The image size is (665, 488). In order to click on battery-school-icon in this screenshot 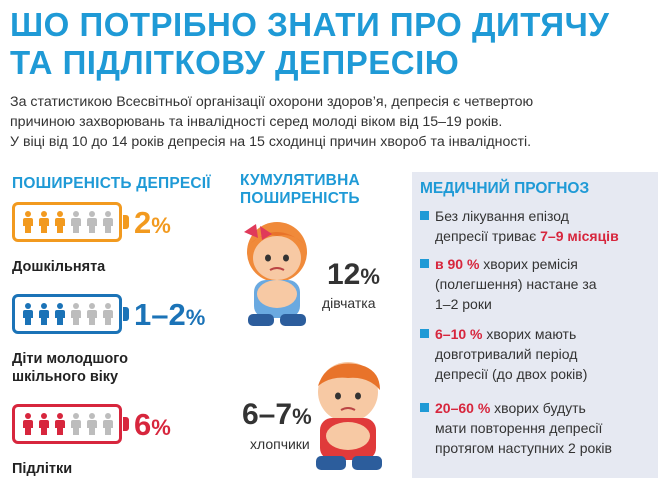, I will do `click(70, 314)`.